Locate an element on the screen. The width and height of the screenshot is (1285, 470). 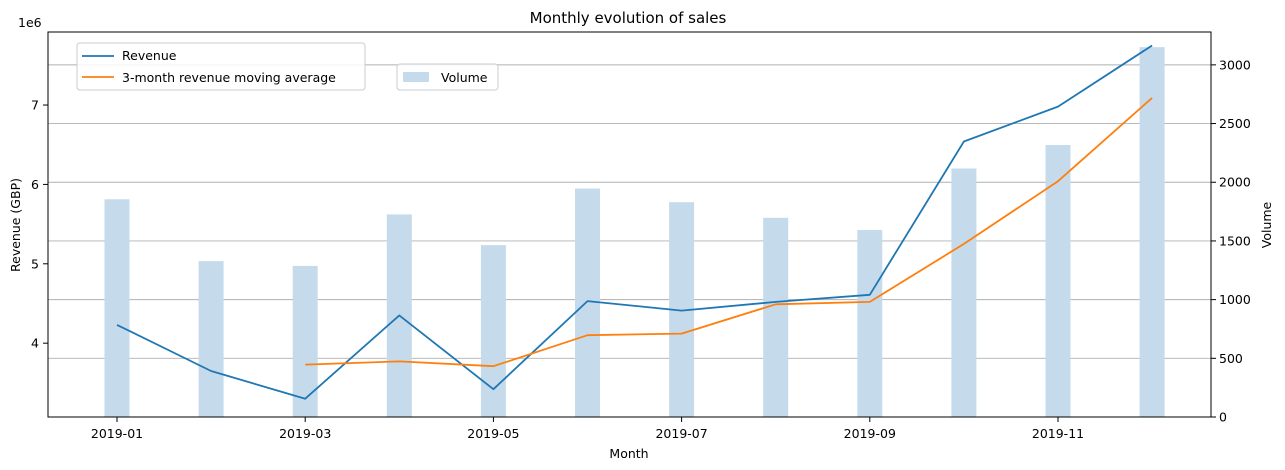
right-y-axis-label: Volume is located at coordinates (1266, 224).